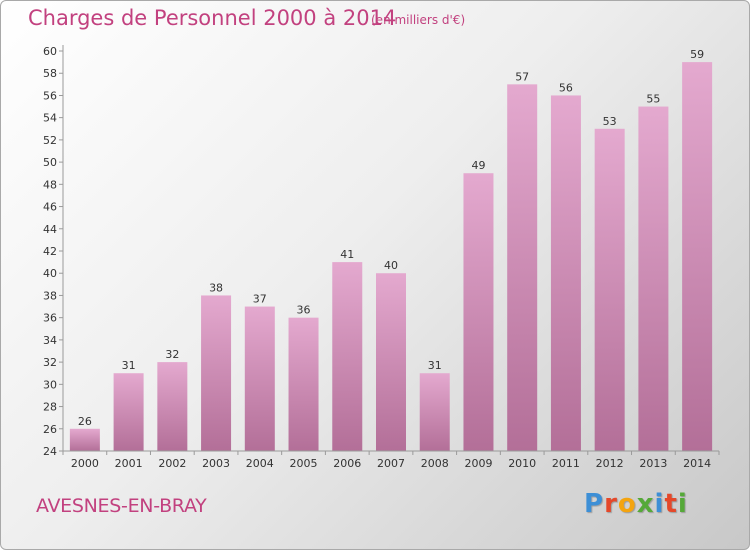  What do you see at coordinates (172, 463) in the screenshot?
I see `x-tick-label: 2002` at bounding box center [172, 463].